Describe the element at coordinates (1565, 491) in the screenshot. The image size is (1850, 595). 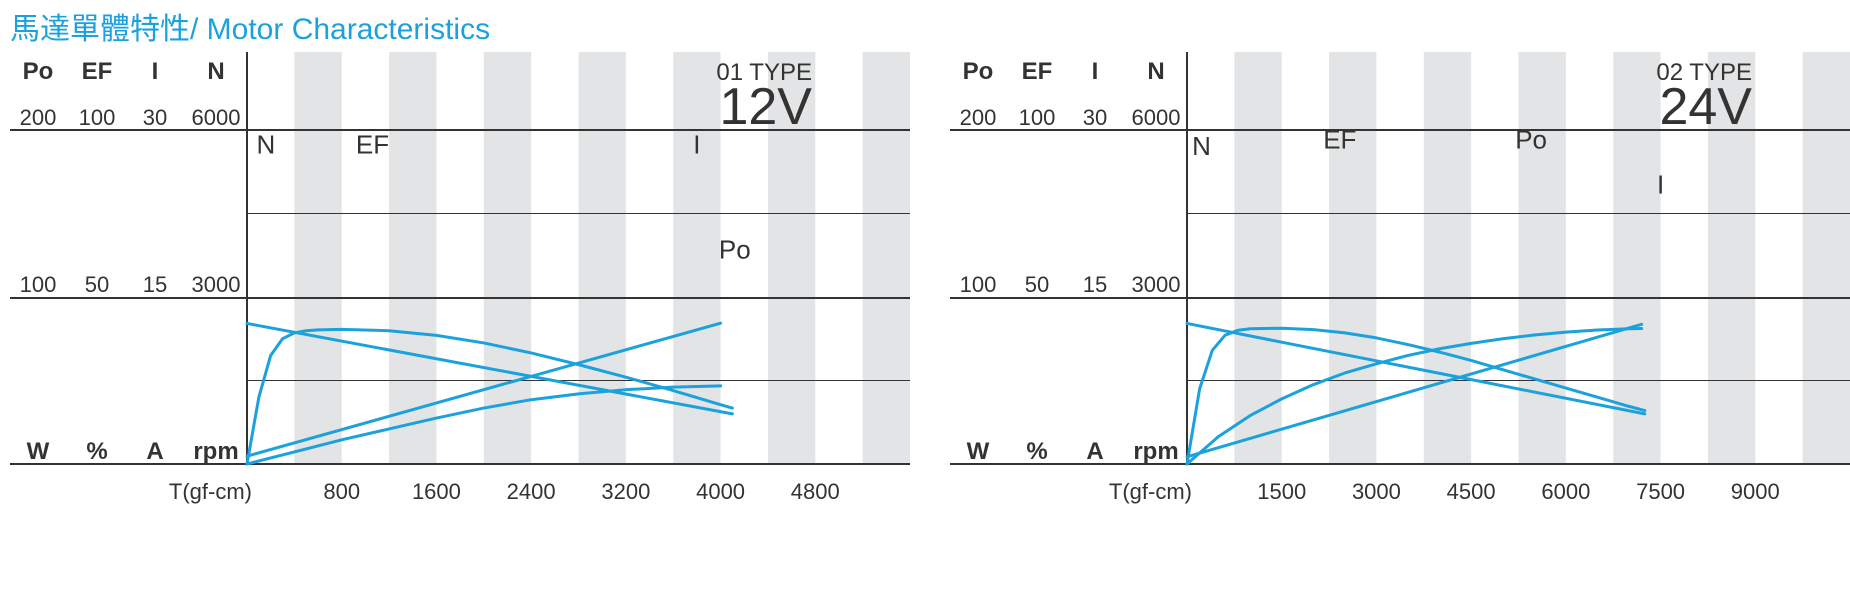
I see `x-tick-label: 6000` at that location.